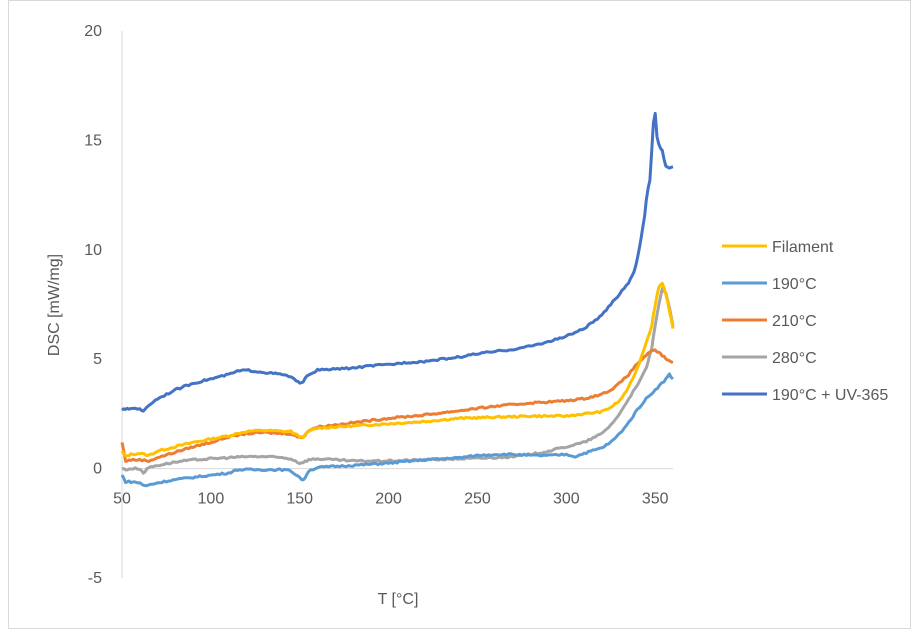 This screenshot has height=642, width=917. What do you see at coordinates (93, 140) in the screenshot?
I see `y-tick-label: 15` at bounding box center [93, 140].